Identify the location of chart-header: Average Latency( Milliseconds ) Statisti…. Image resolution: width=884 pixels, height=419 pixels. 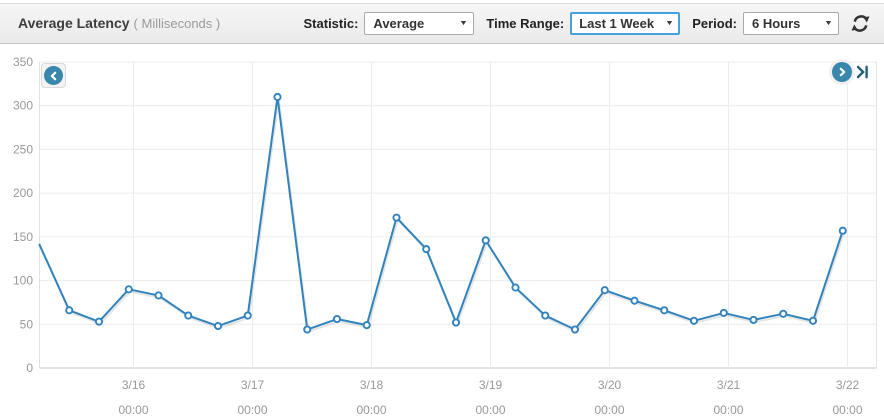
(442, 23).